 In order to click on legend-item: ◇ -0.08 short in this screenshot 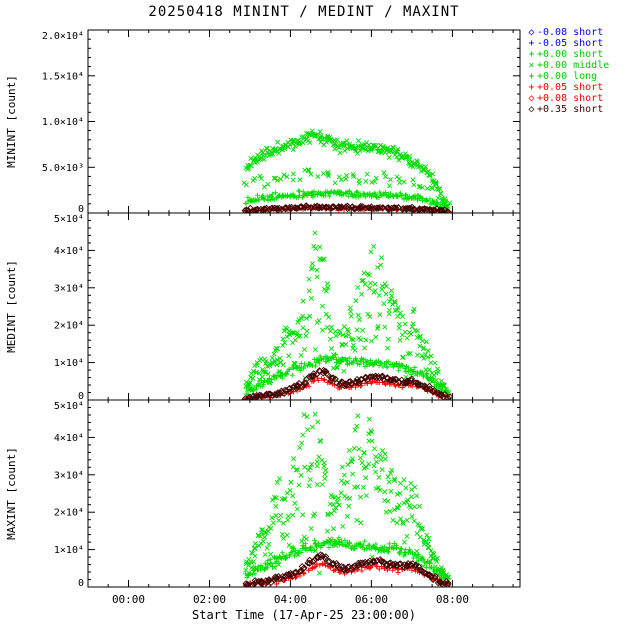, I will do `click(567, 32)`.